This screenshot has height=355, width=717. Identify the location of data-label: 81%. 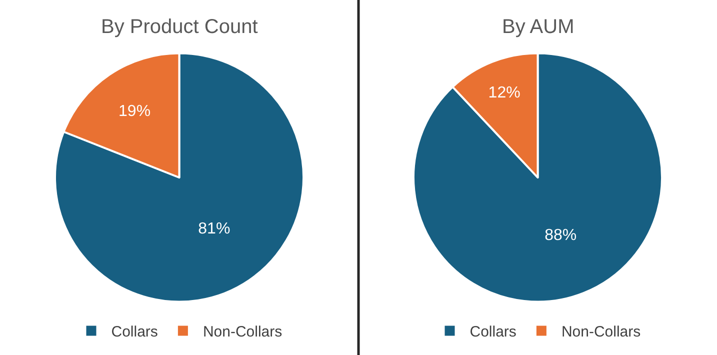
(214, 229).